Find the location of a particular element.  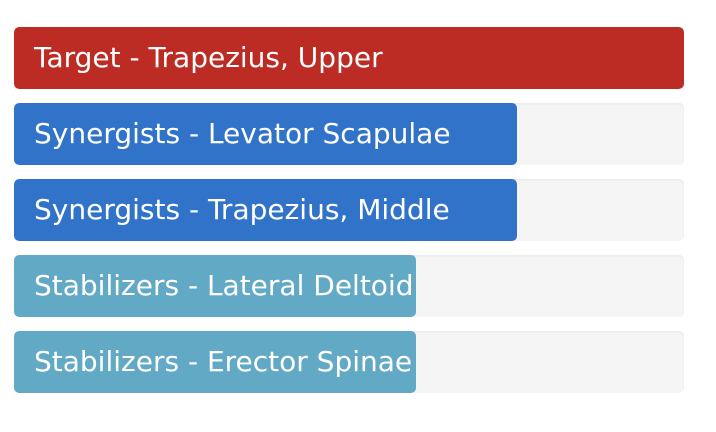

progress-track-stabilizer-1: Stabilizers - Lateral Deltoid is located at coordinates (349, 286).